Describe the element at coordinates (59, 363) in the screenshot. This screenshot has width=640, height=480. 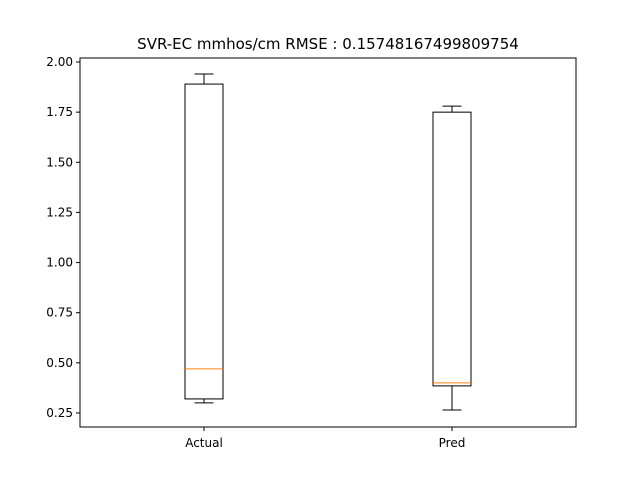
I see `y-tick-label: 0.50` at that location.